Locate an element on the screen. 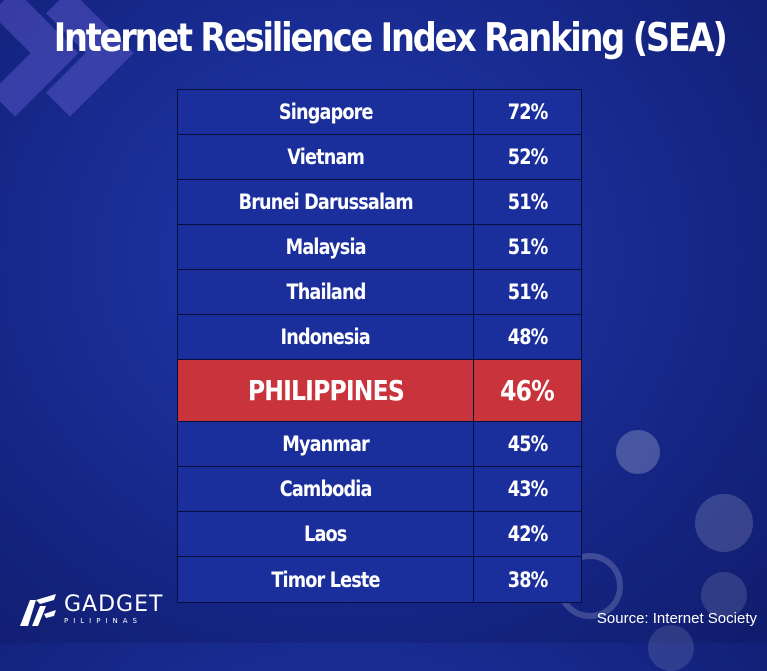 This screenshot has width=767, height=671. resilience-value: 48% is located at coordinates (528, 337).